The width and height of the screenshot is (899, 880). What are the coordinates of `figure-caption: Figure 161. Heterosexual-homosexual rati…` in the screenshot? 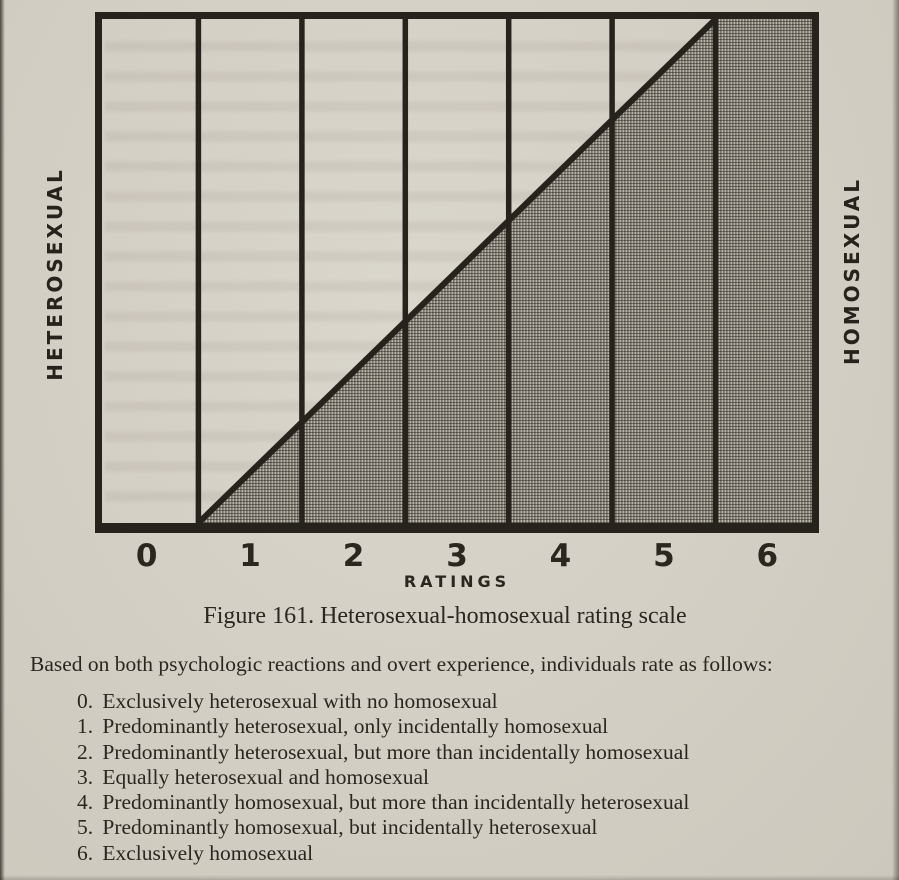 It's located at (445, 616).